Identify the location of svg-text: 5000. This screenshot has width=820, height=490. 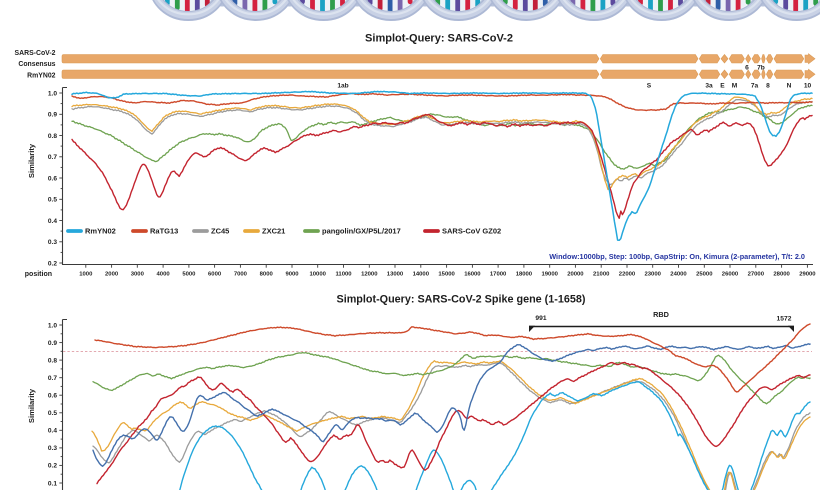
(189, 275).